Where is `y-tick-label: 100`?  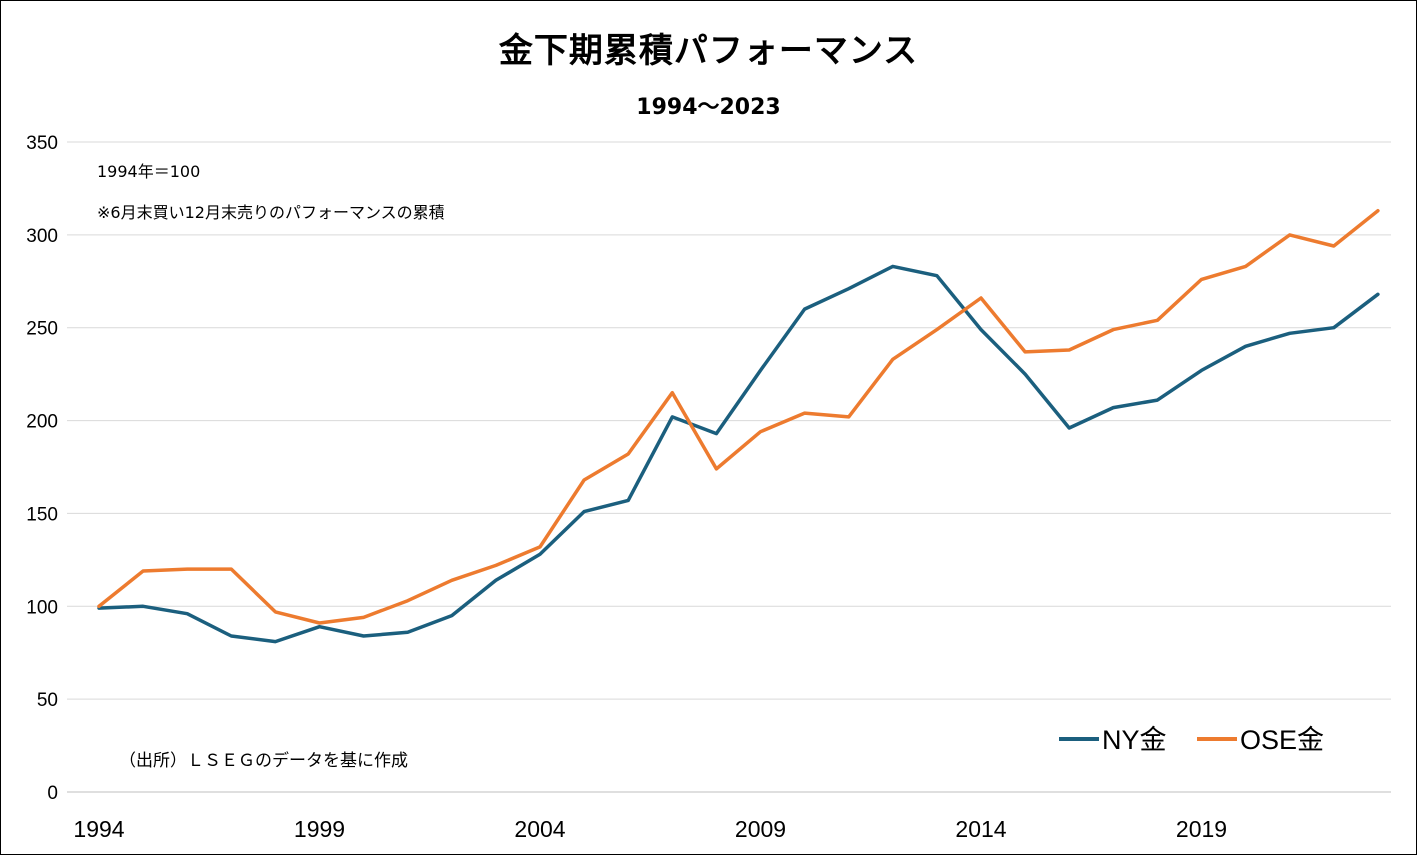 y-tick-label: 100 is located at coordinates (42, 607).